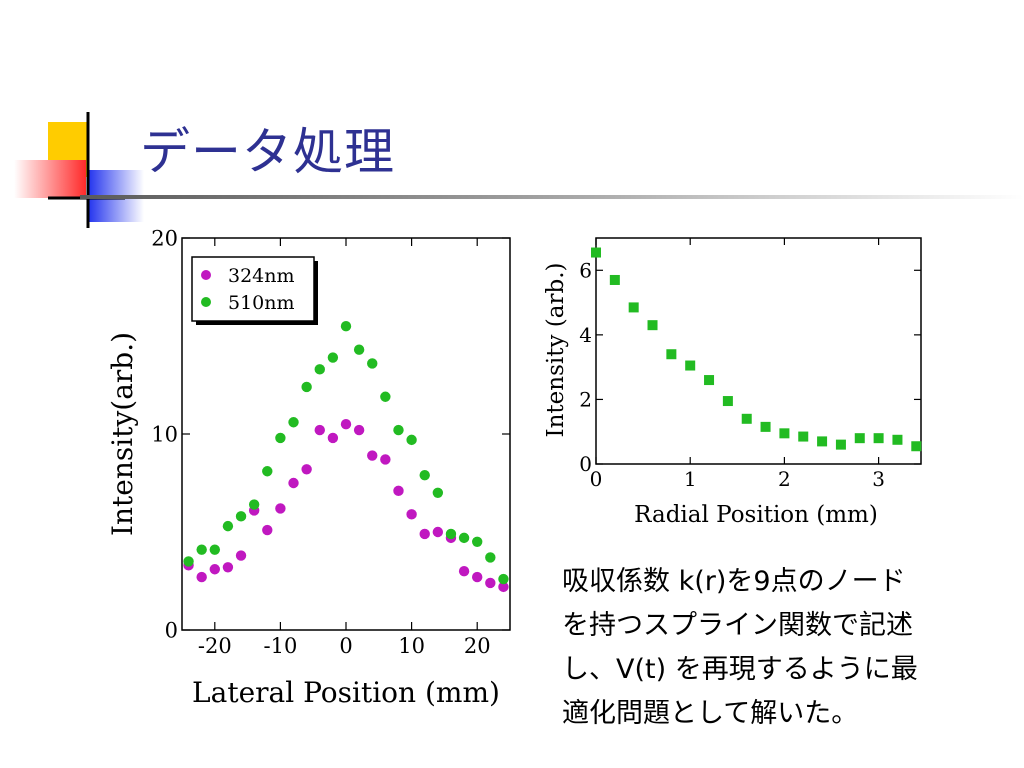  I want to click on legend: 324nm 510nm, so click(254, 290).